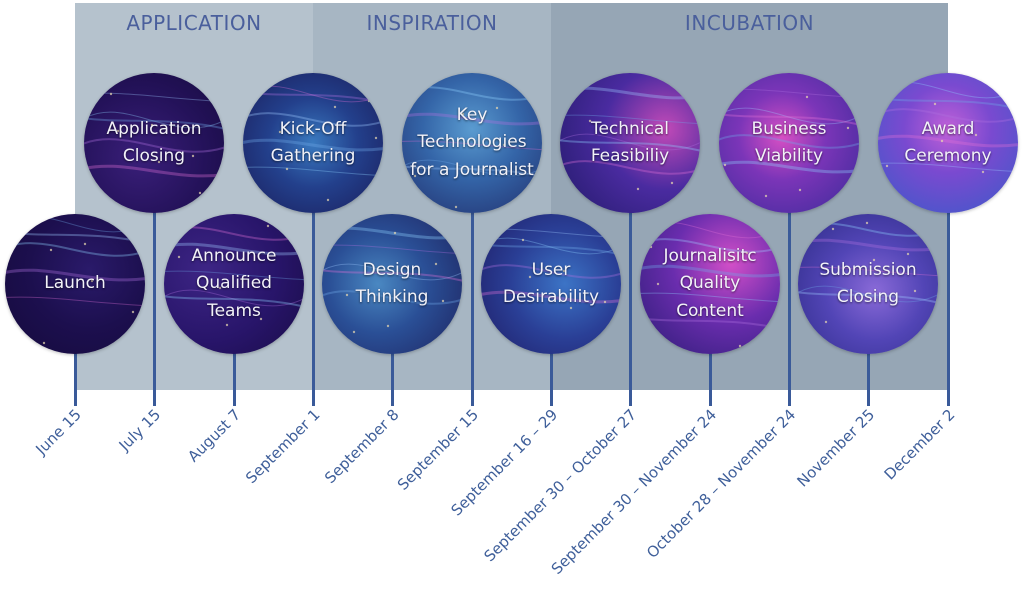  Describe the element at coordinates (721, 483) in the screenshot. I see `milestone-date: October 28 – November 24` at that location.